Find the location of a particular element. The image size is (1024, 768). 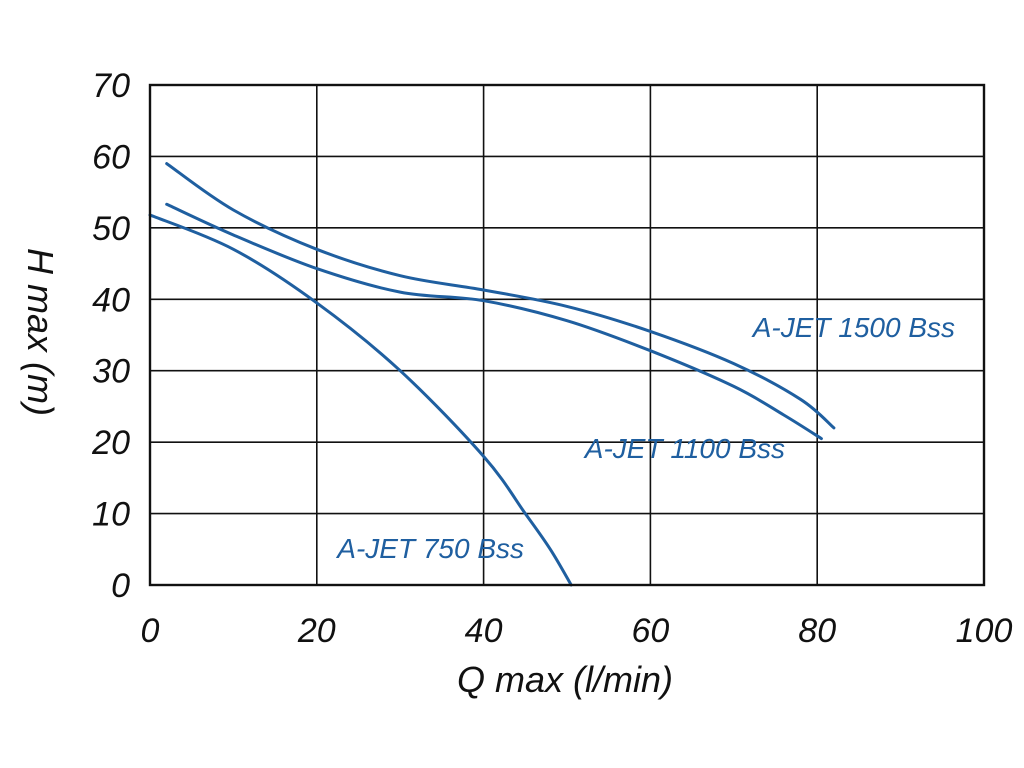

x-tick-label: 60 is located at coordinates (650, 631).